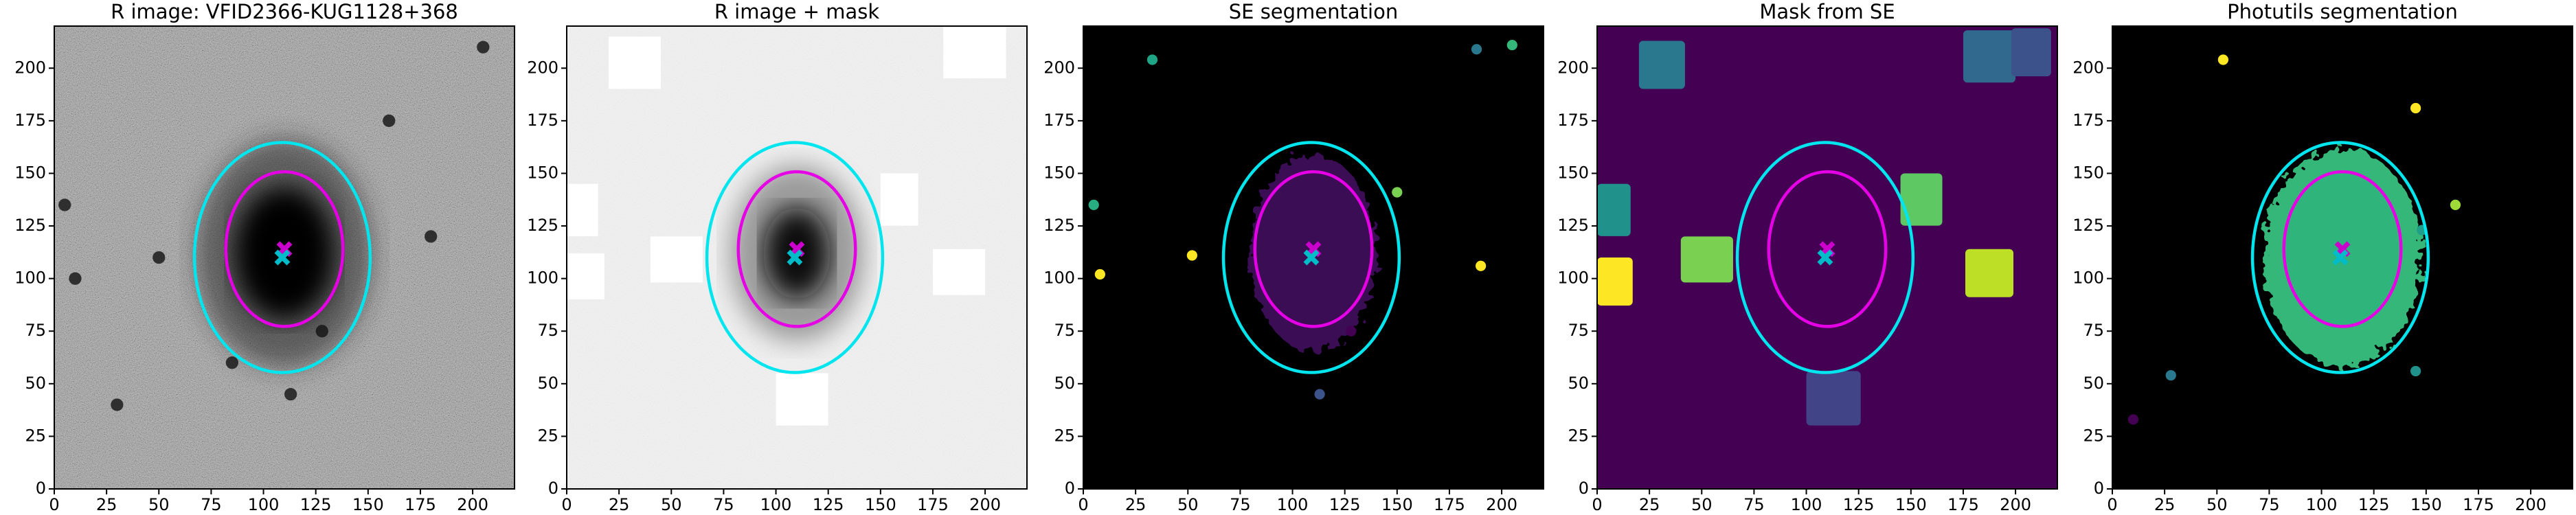 Image resolution: width=2576 pixels, height=515 pixels. What do you see at coordinates (1584, 488) in the screenshot?
I see `y-tick-label: 0` at bounding box center [1584, 488].